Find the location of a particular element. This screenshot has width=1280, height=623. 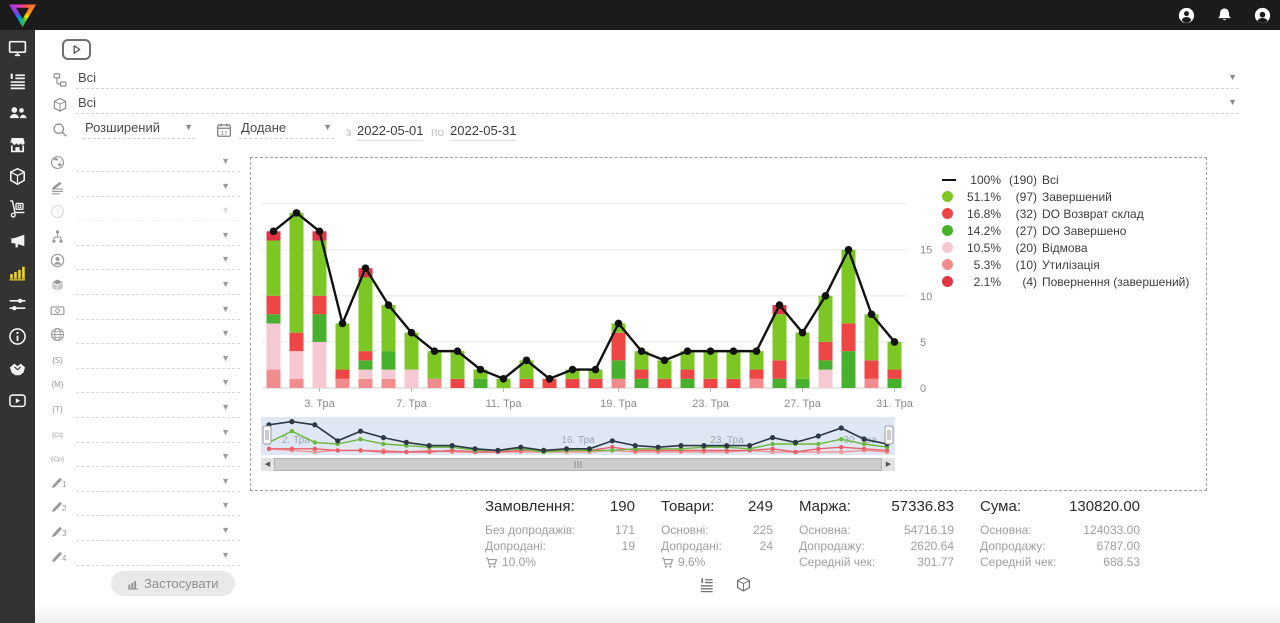

token-icon: {Cp} is located at coordinates (57, 457).